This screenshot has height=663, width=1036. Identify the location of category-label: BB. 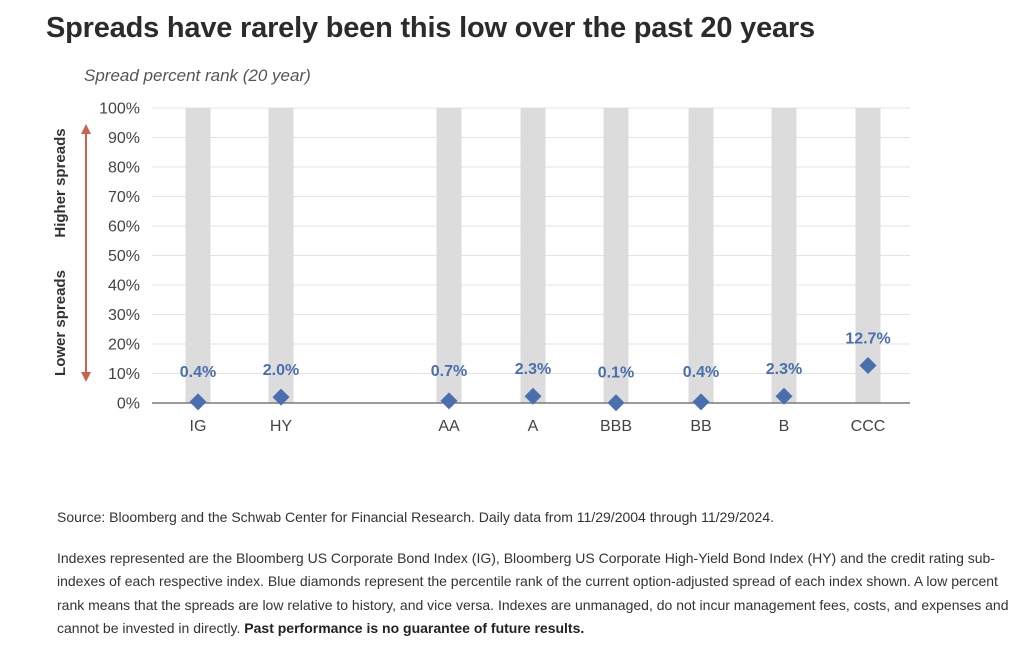
(700, 426).